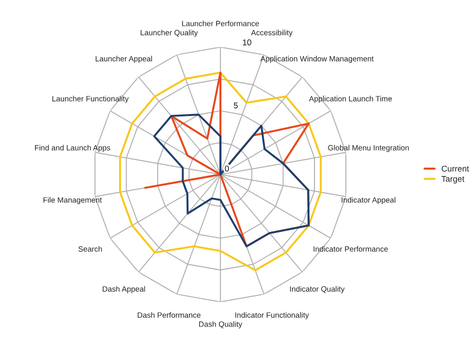 The height and width of the screenshot is (349, 474). Describe the element at coordinates (226, 169) in the screenshot. I see `y-tick-label: 0` at that location.